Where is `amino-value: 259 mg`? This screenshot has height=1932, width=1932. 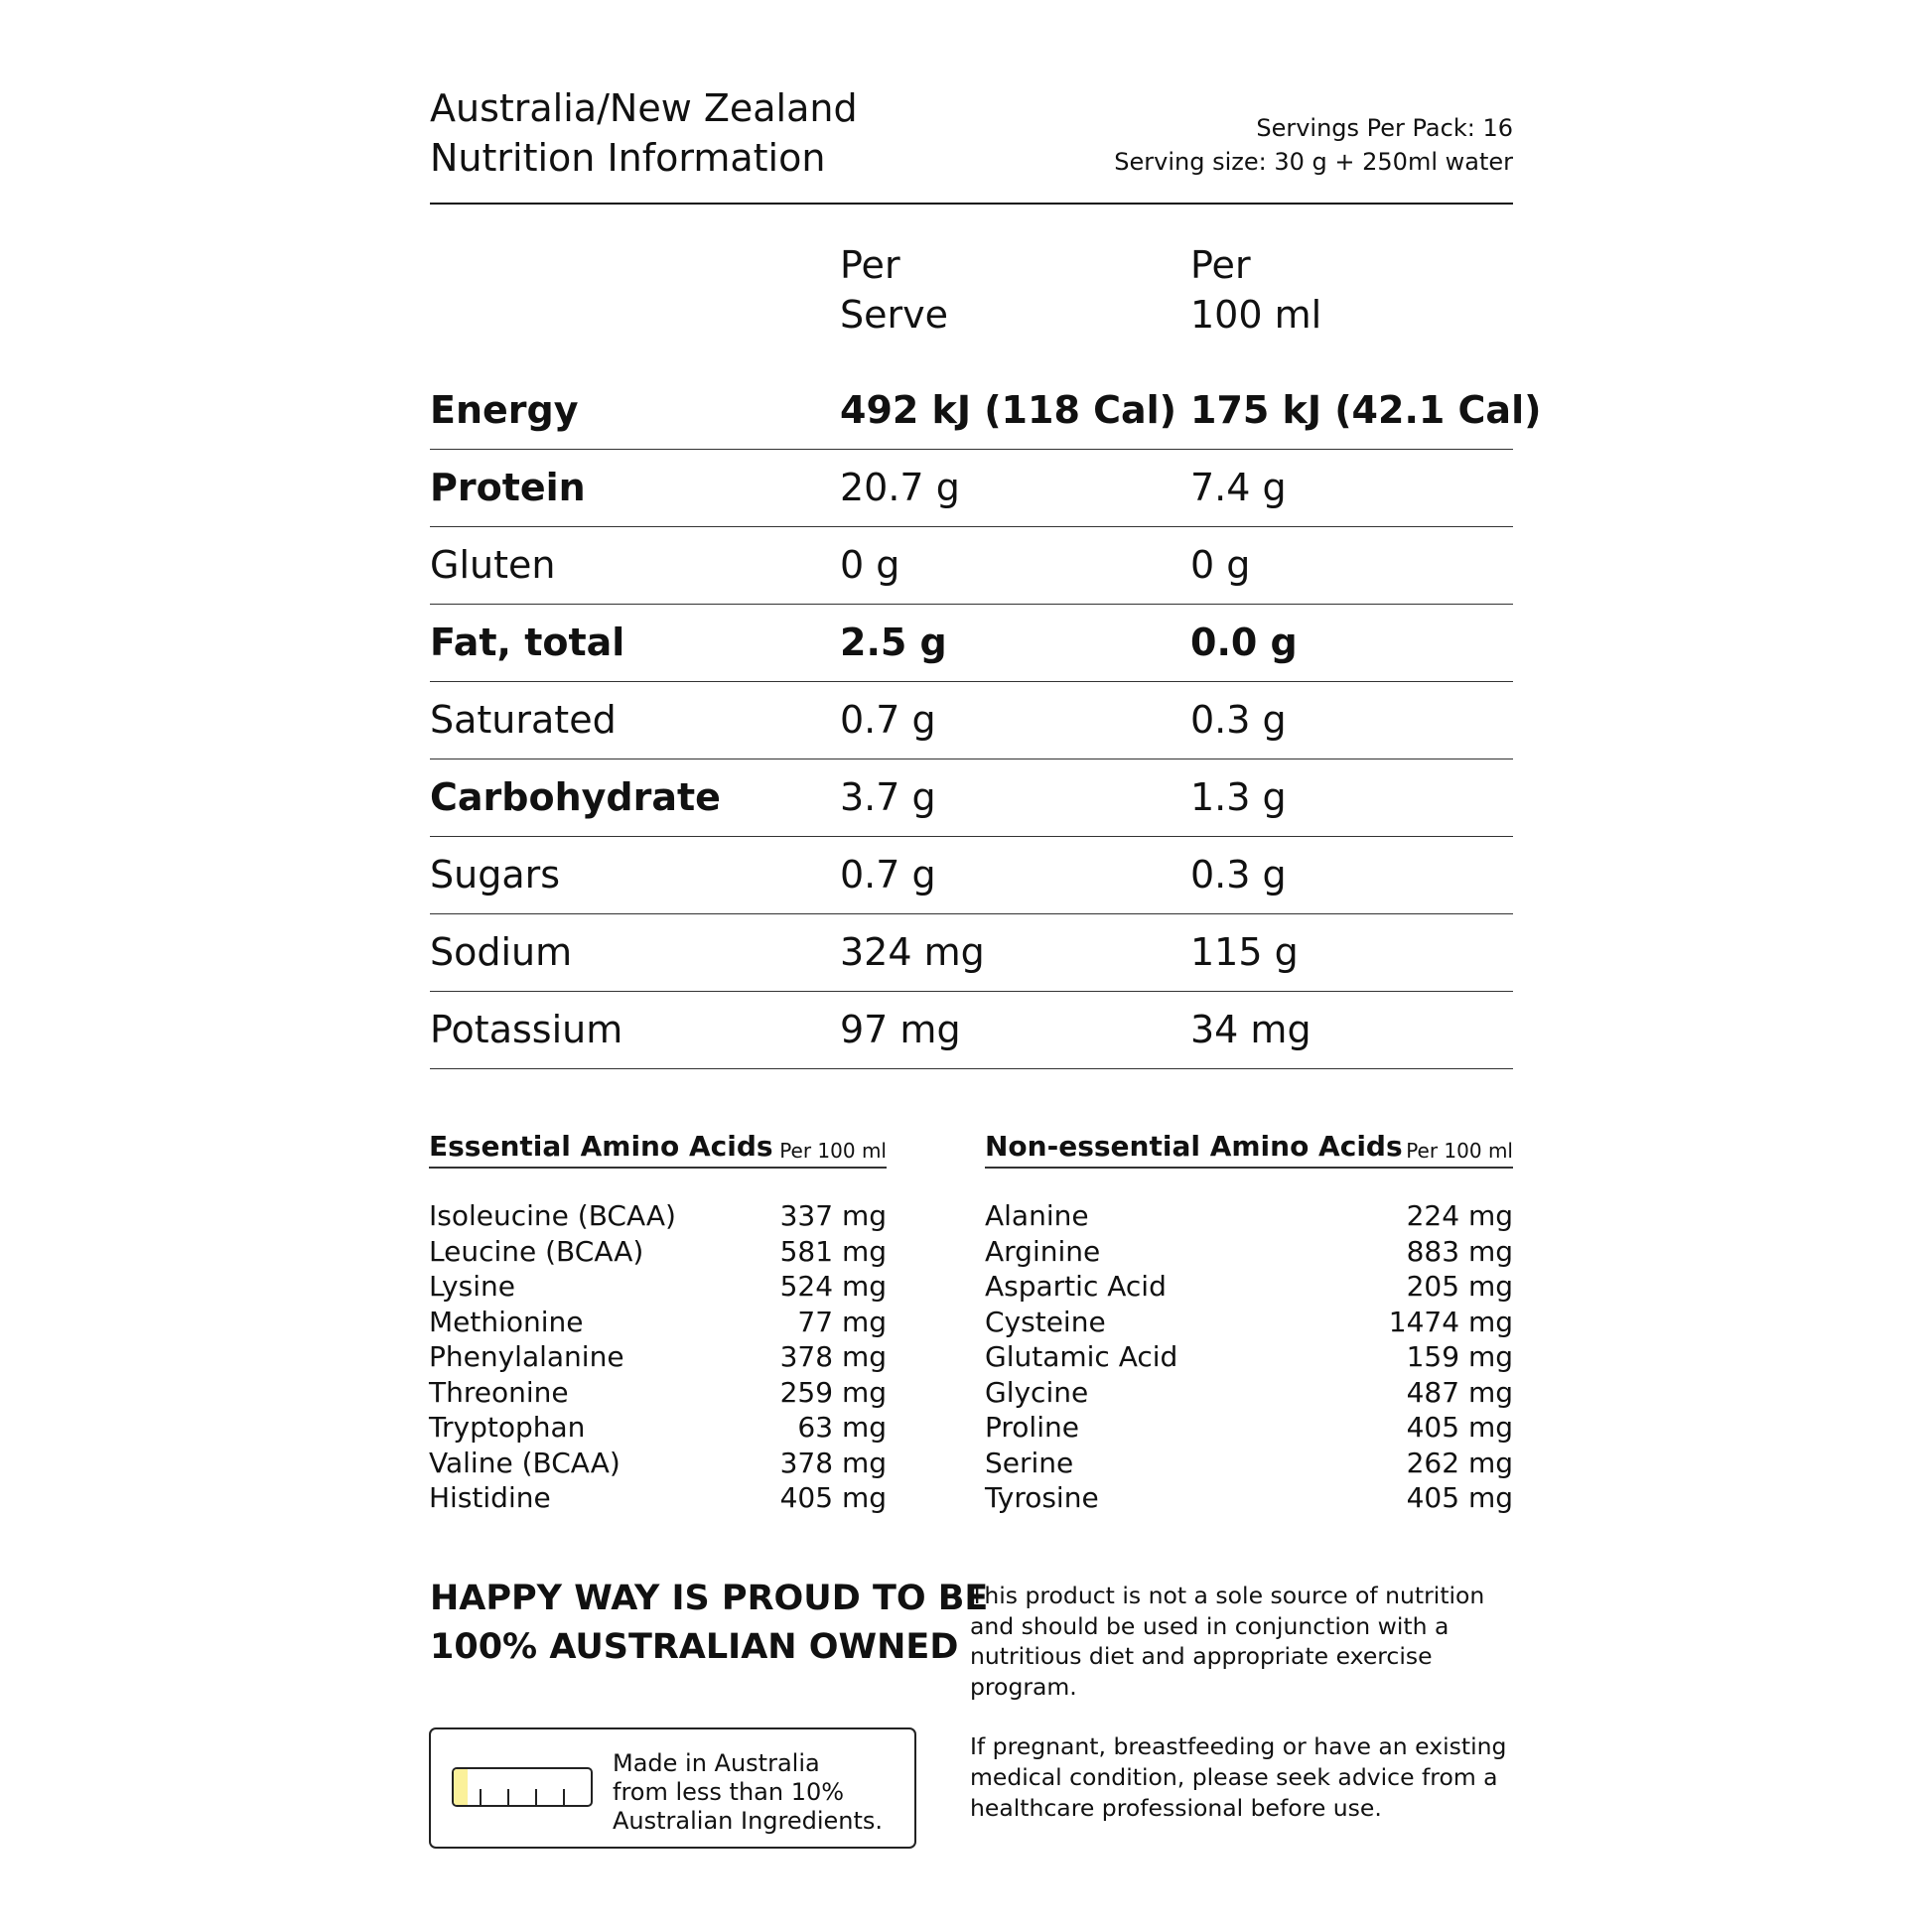
amino-value: 259 mg is located at coordinates (833, 1392).